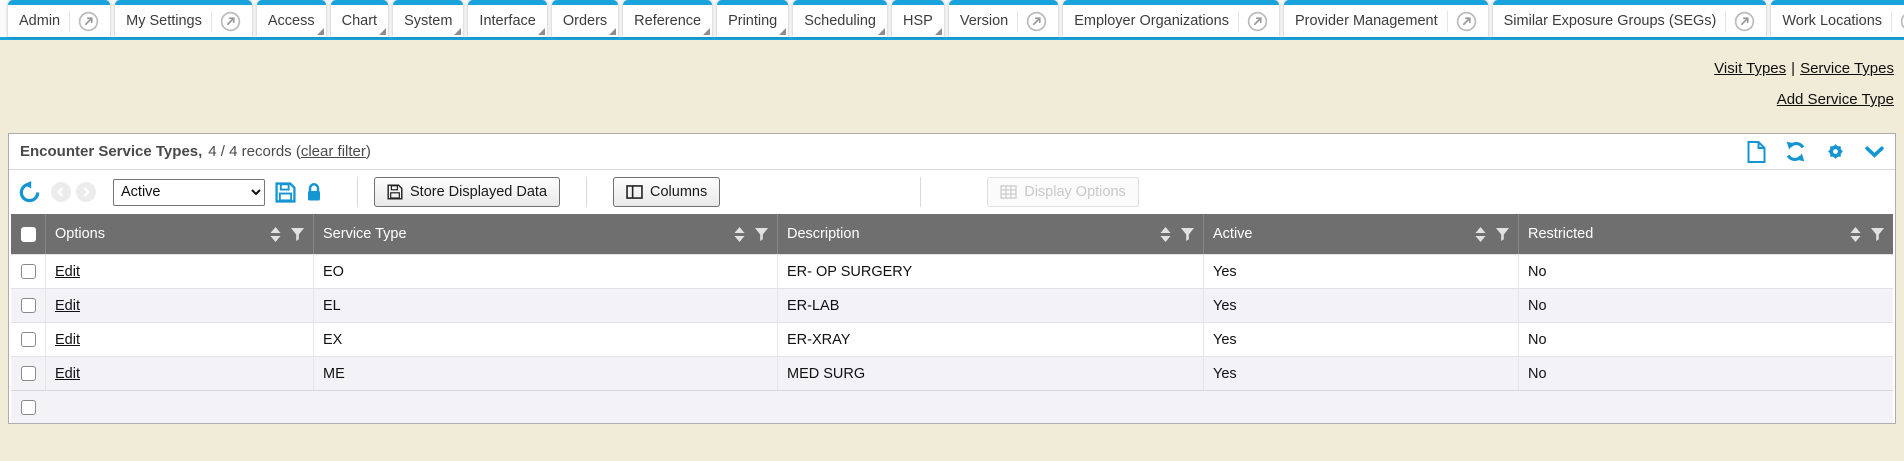 The width and height of the screenshot is (1904, 461). I want to click on footer-checkbox, so click(28, 407).